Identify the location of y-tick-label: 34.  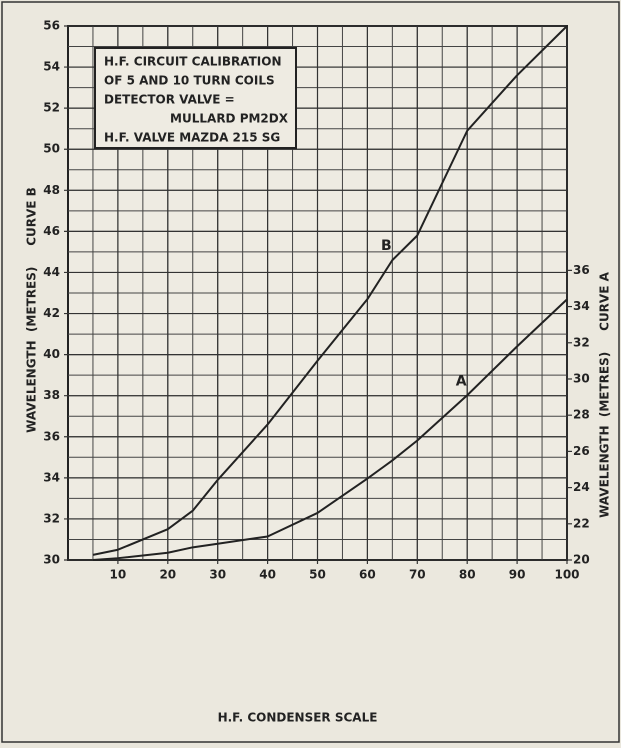
(51, 477).